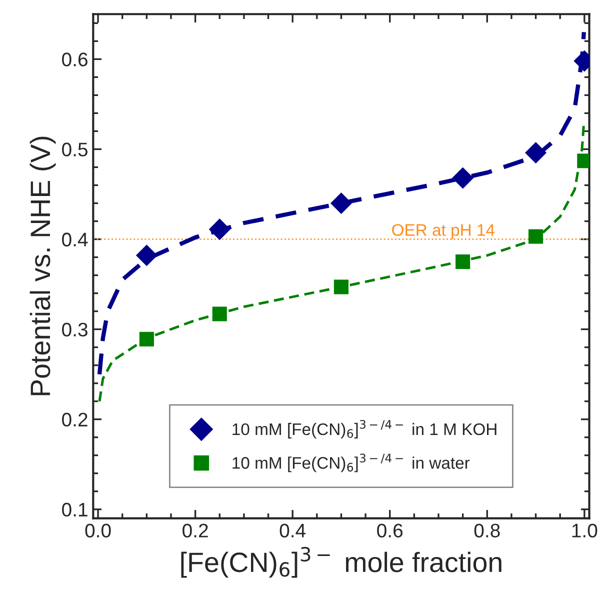 The width and height of the screenshot is (605, 589). I want to click on y-tick-label: 0.1, so click(75, 509).